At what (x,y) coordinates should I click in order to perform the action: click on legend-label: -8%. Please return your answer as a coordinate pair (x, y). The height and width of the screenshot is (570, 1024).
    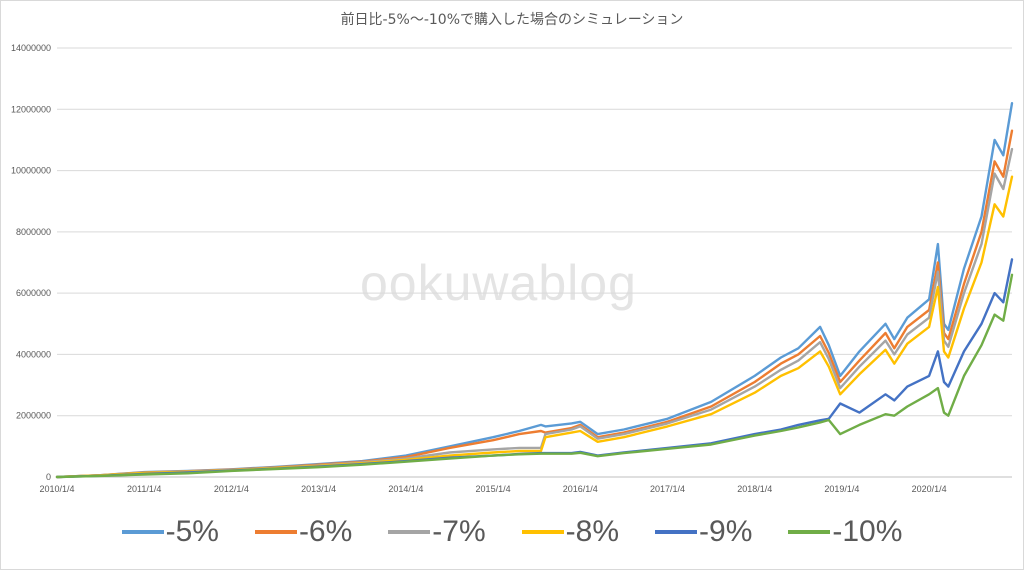
    Looking at the image, I should click on (592, 531).